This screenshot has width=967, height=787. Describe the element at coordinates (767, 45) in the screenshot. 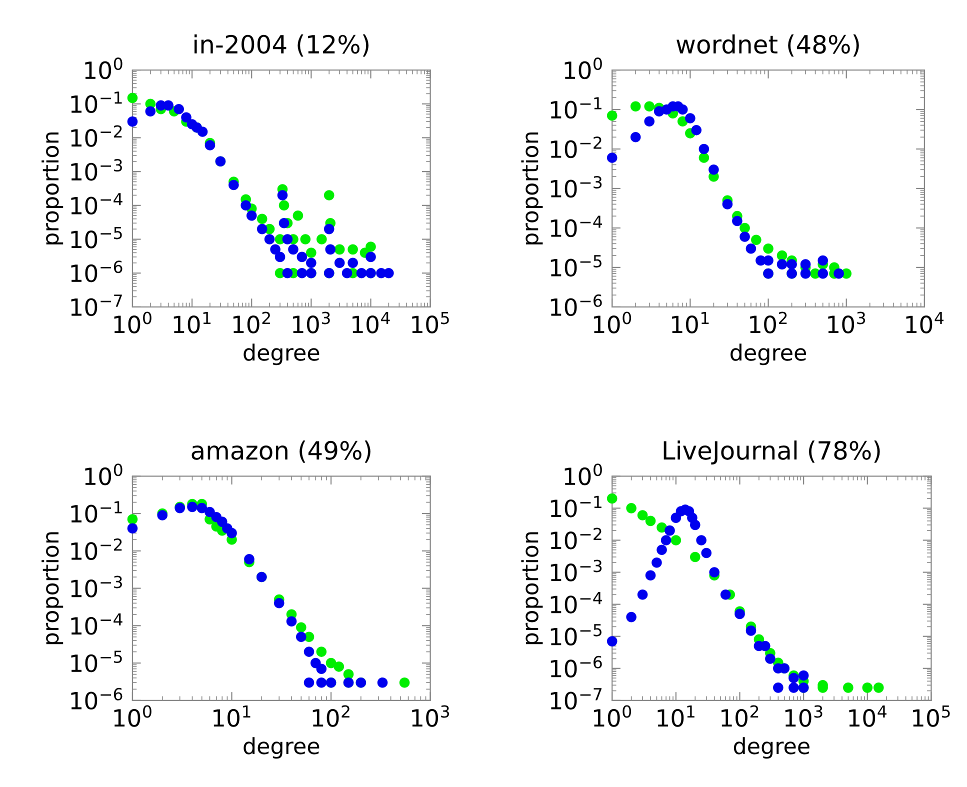

I see `chart-title: wordnet (48%)` at that location.